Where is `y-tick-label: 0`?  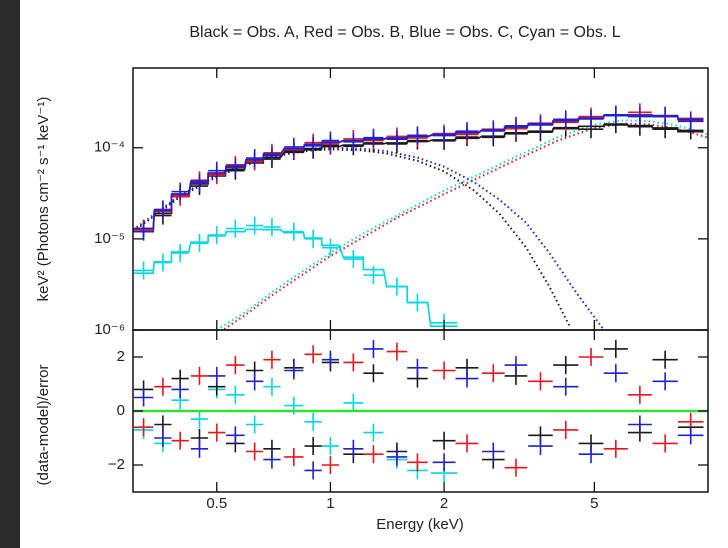
y-tick-label: 0 is located at coordinates (121, 410).